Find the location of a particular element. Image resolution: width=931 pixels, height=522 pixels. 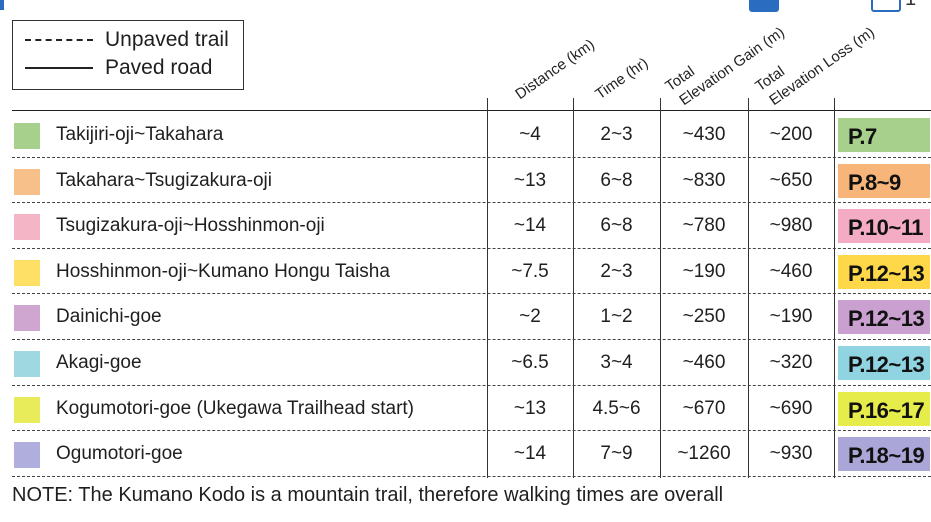

route-name: Hosshinmon-oji~Kumano Hongu Taisha is located at coordinates (223, 271).